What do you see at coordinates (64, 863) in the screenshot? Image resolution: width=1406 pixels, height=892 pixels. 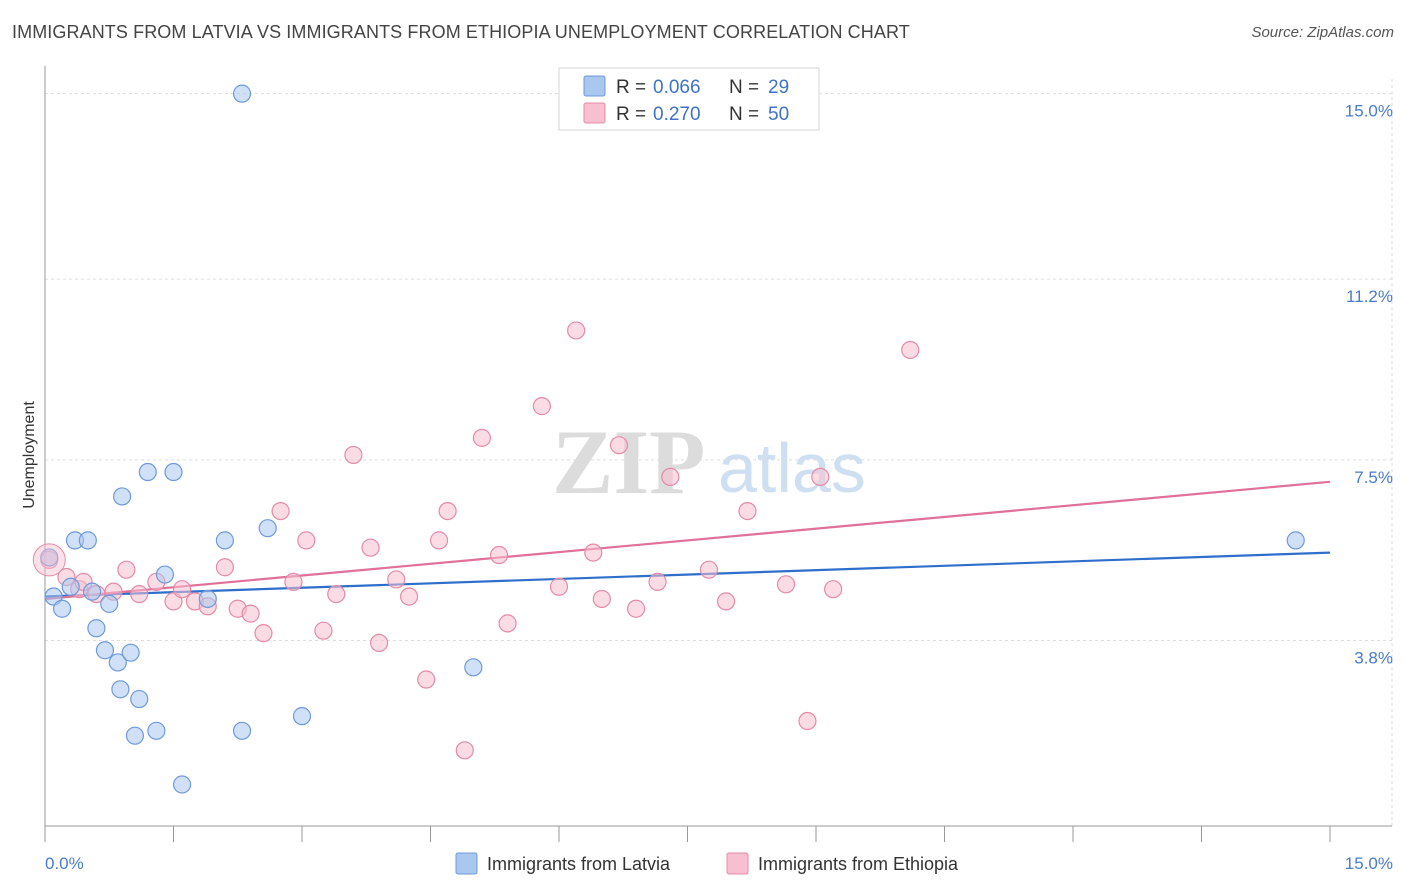 I see `x-tick-label: 0.0%` at bounding box center [64, 863].